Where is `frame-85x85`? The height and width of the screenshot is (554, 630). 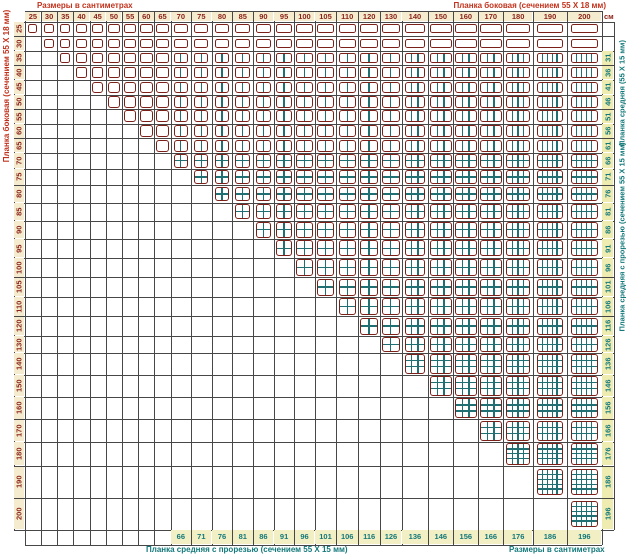 frame-85x85 is located at coordinates (243, 212).